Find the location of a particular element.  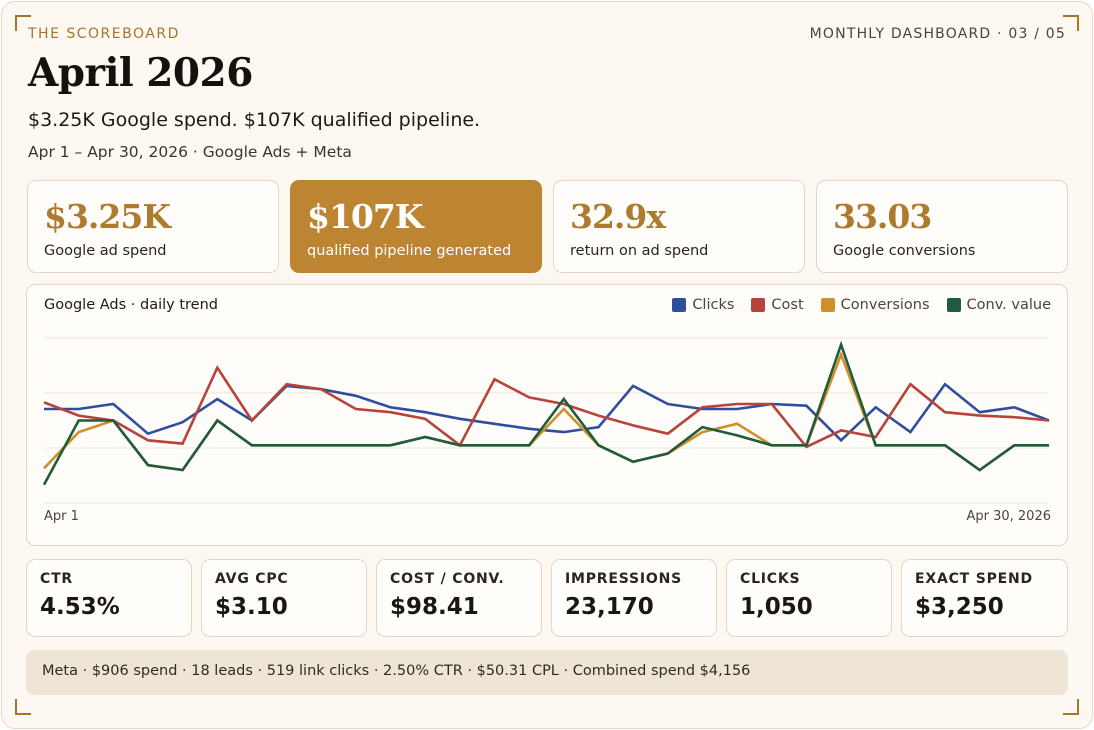

series-line-cost is located at coordinates (546, 407).